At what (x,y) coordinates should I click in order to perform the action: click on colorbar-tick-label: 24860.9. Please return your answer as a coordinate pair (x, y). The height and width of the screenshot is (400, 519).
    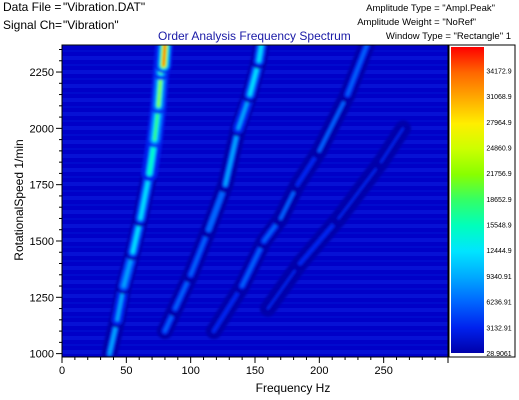
    Looking at the image, I should click on (498, 148).